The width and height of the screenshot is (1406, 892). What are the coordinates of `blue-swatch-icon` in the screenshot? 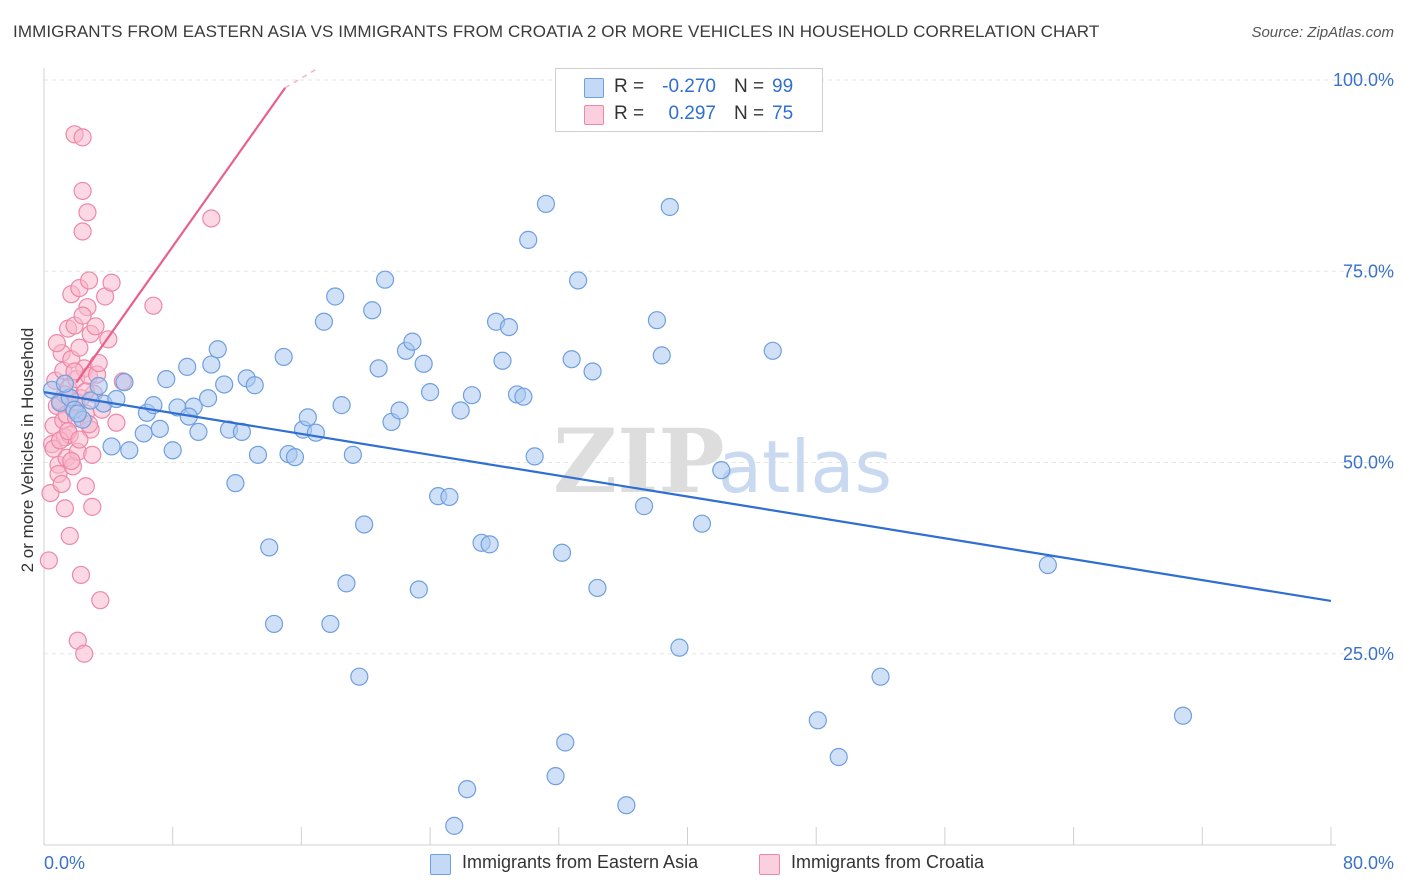 It's located at (594, 88).